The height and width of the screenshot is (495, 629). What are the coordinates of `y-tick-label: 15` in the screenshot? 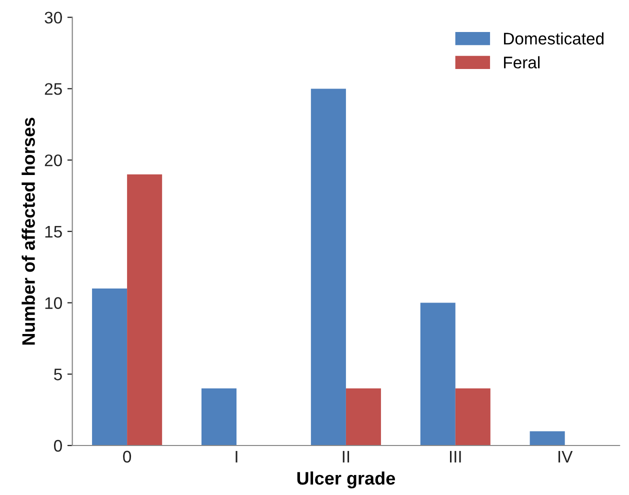 It's located at (53, 232).